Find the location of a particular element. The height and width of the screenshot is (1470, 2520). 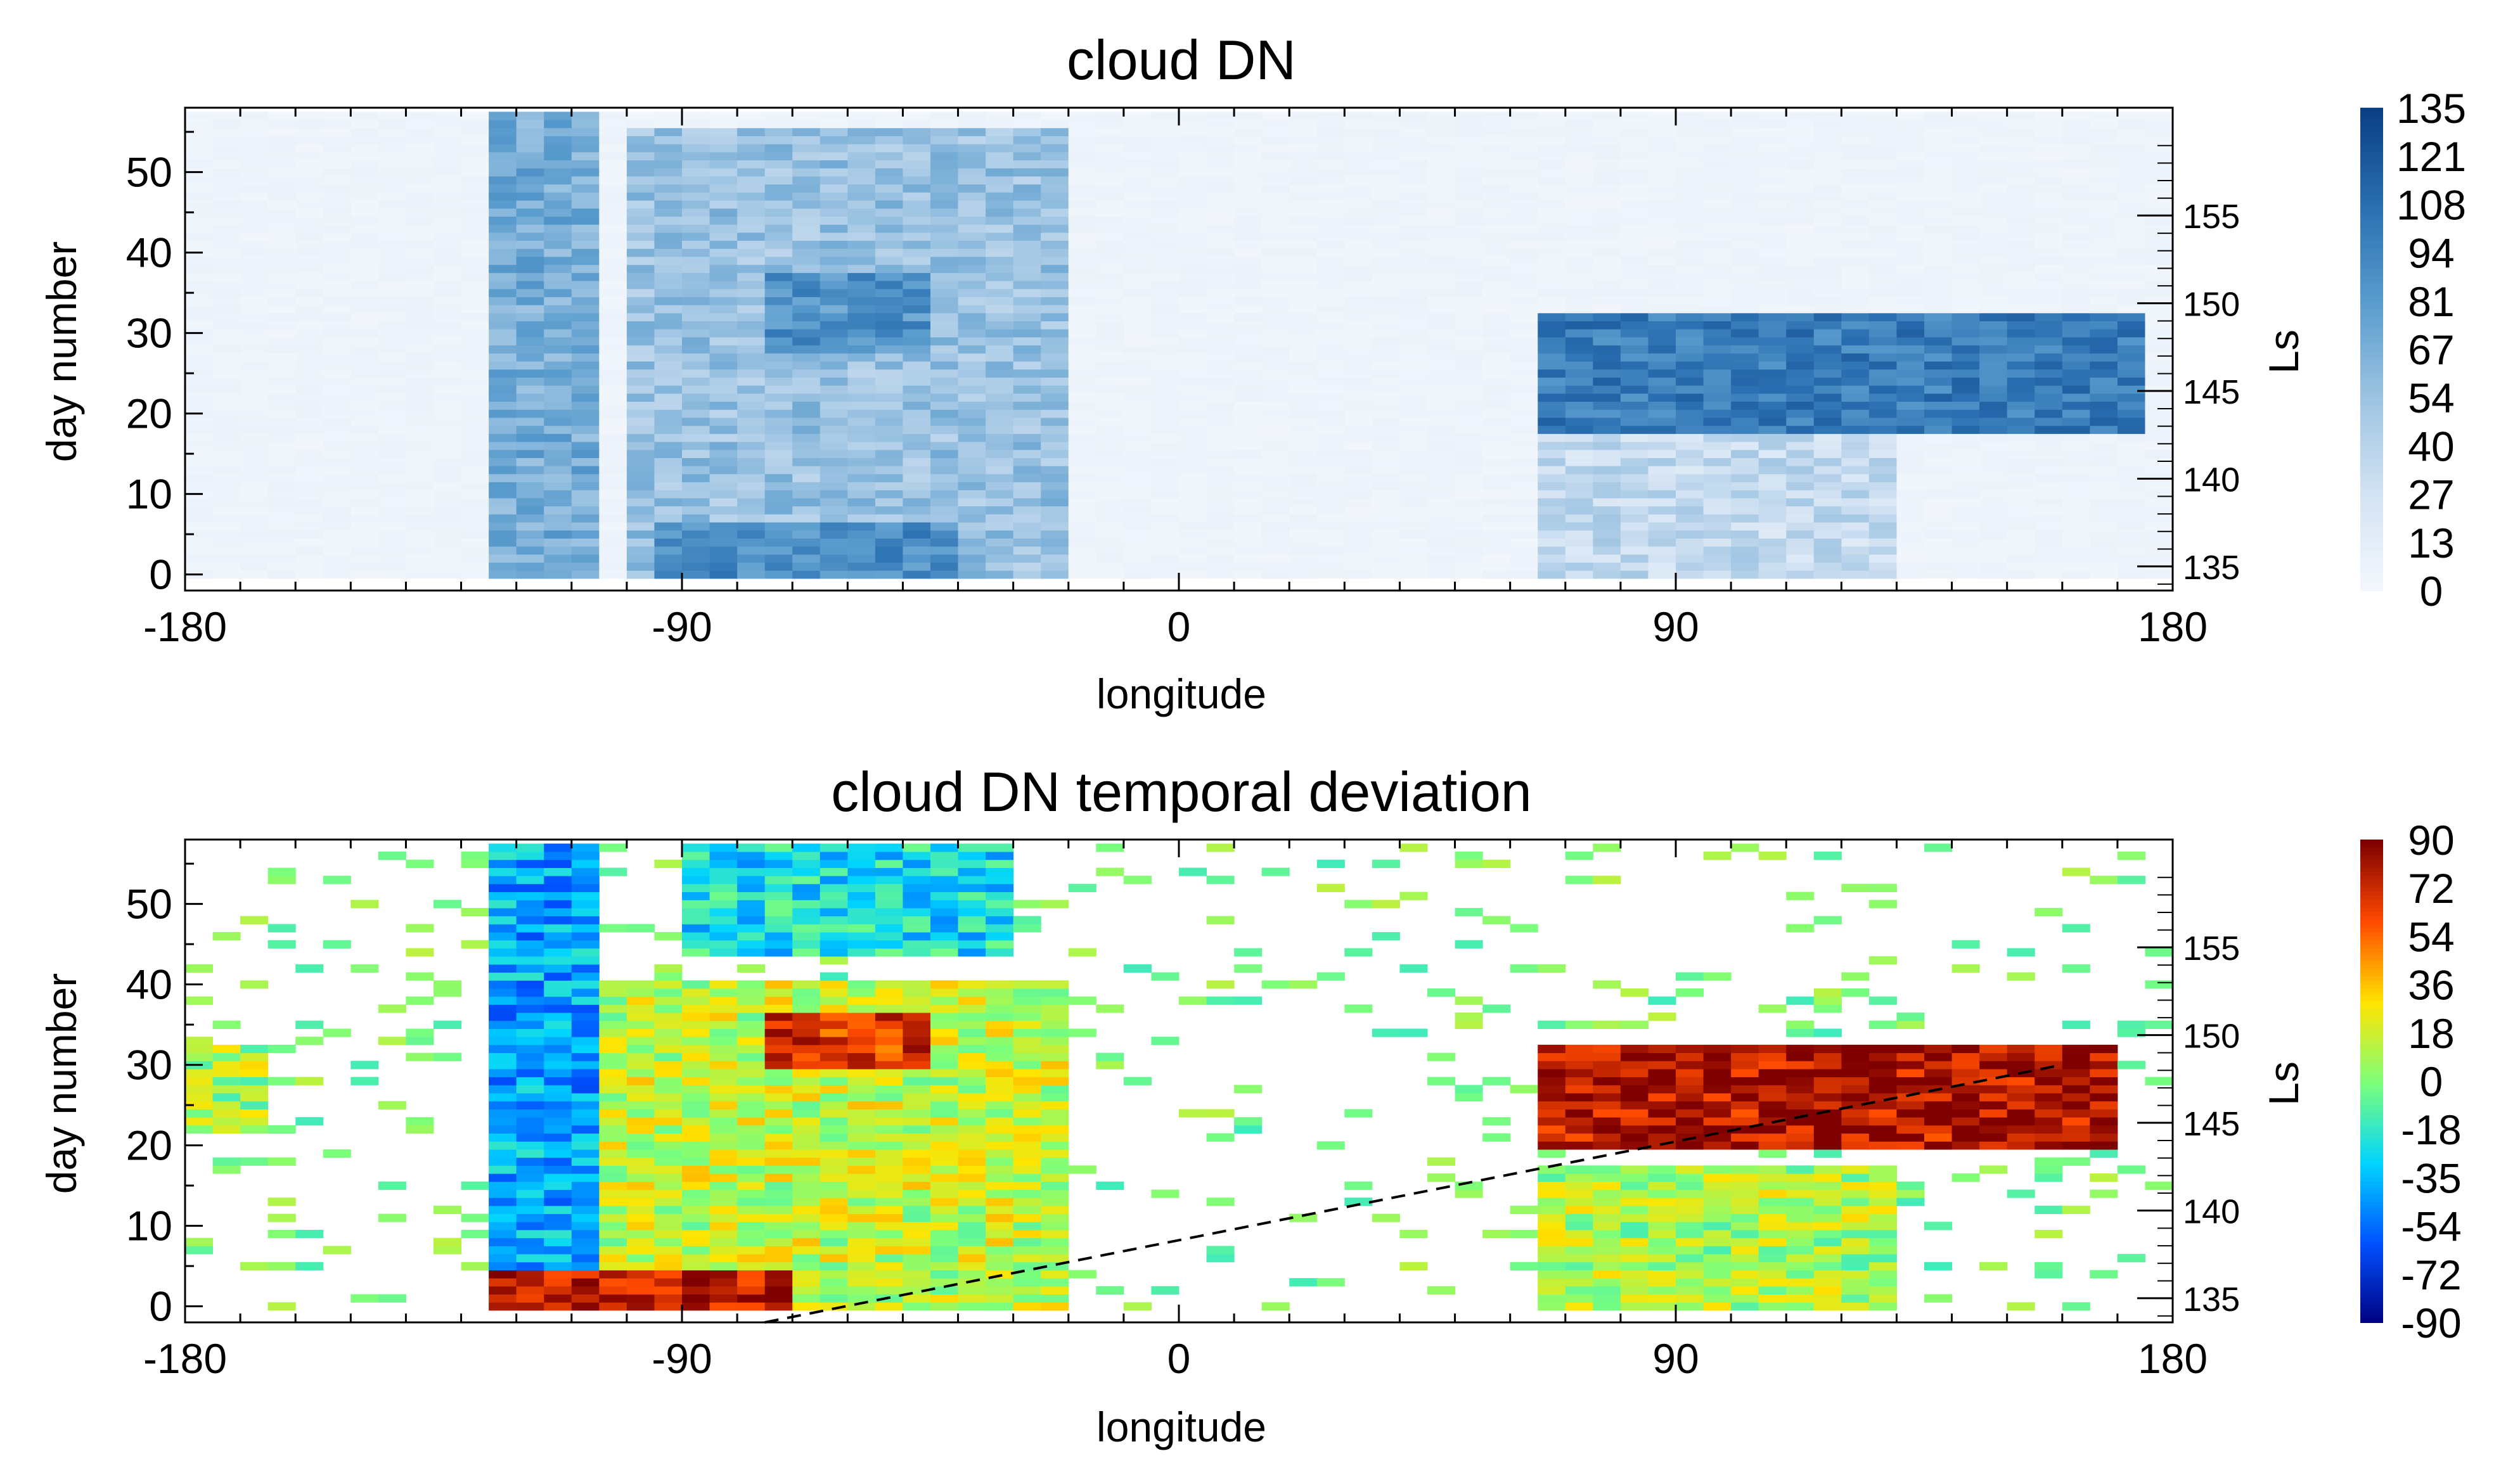

right-tick-label: 155 is located at coordinates (2211, 217).